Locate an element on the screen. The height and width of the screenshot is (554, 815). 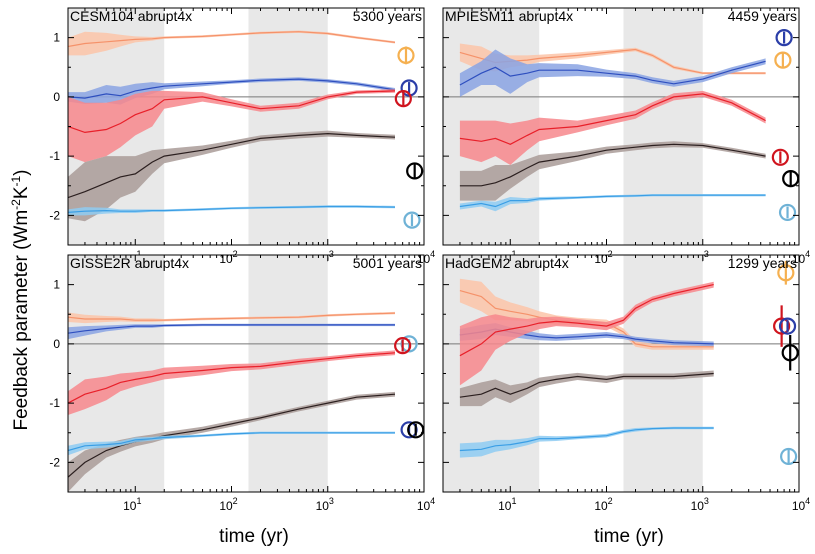
ylabel-text-1: Feedback parameter (Wm is located at coordinates (21, 320).